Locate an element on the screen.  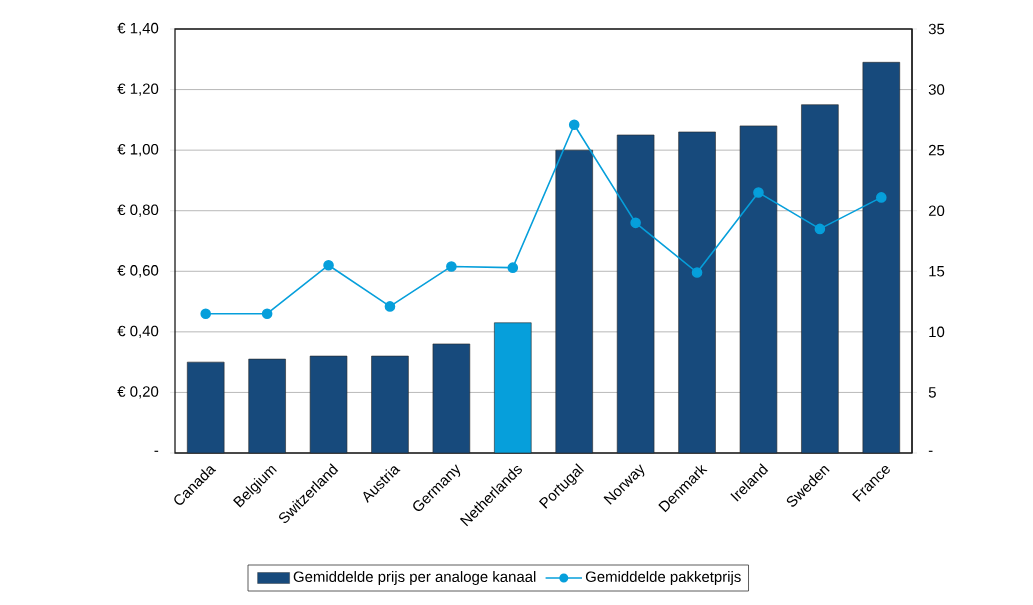
y-tick-label: € 1,00 is located at coordinates (138, 150).